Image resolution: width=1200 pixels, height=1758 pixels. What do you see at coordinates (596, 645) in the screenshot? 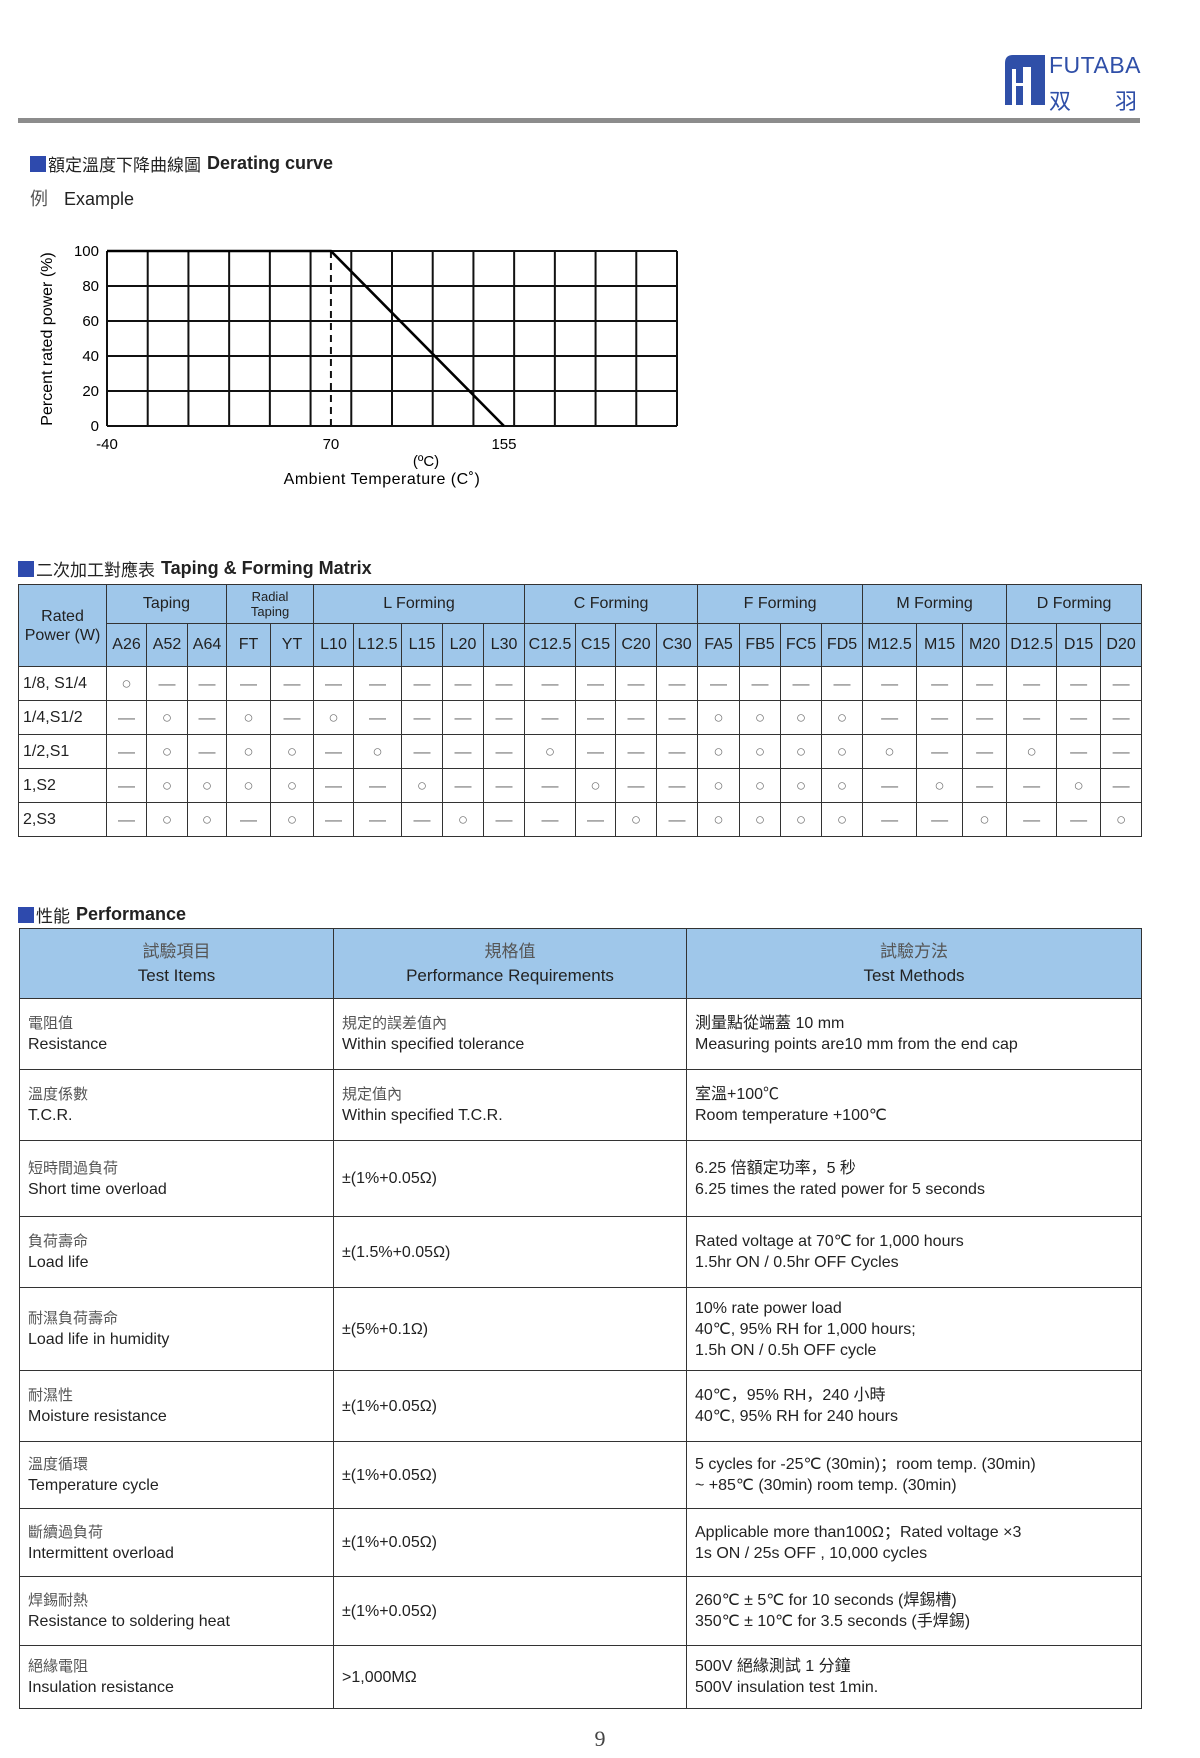
I see `column-header: C15` at bounding box center [596, 645].